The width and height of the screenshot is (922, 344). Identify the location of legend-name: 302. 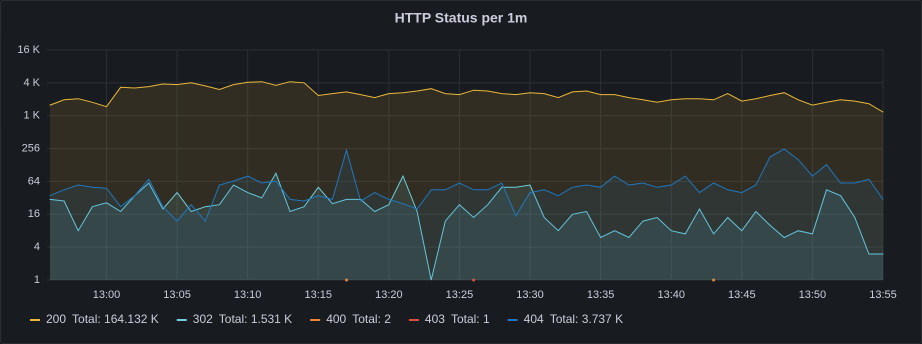
(203, 319).